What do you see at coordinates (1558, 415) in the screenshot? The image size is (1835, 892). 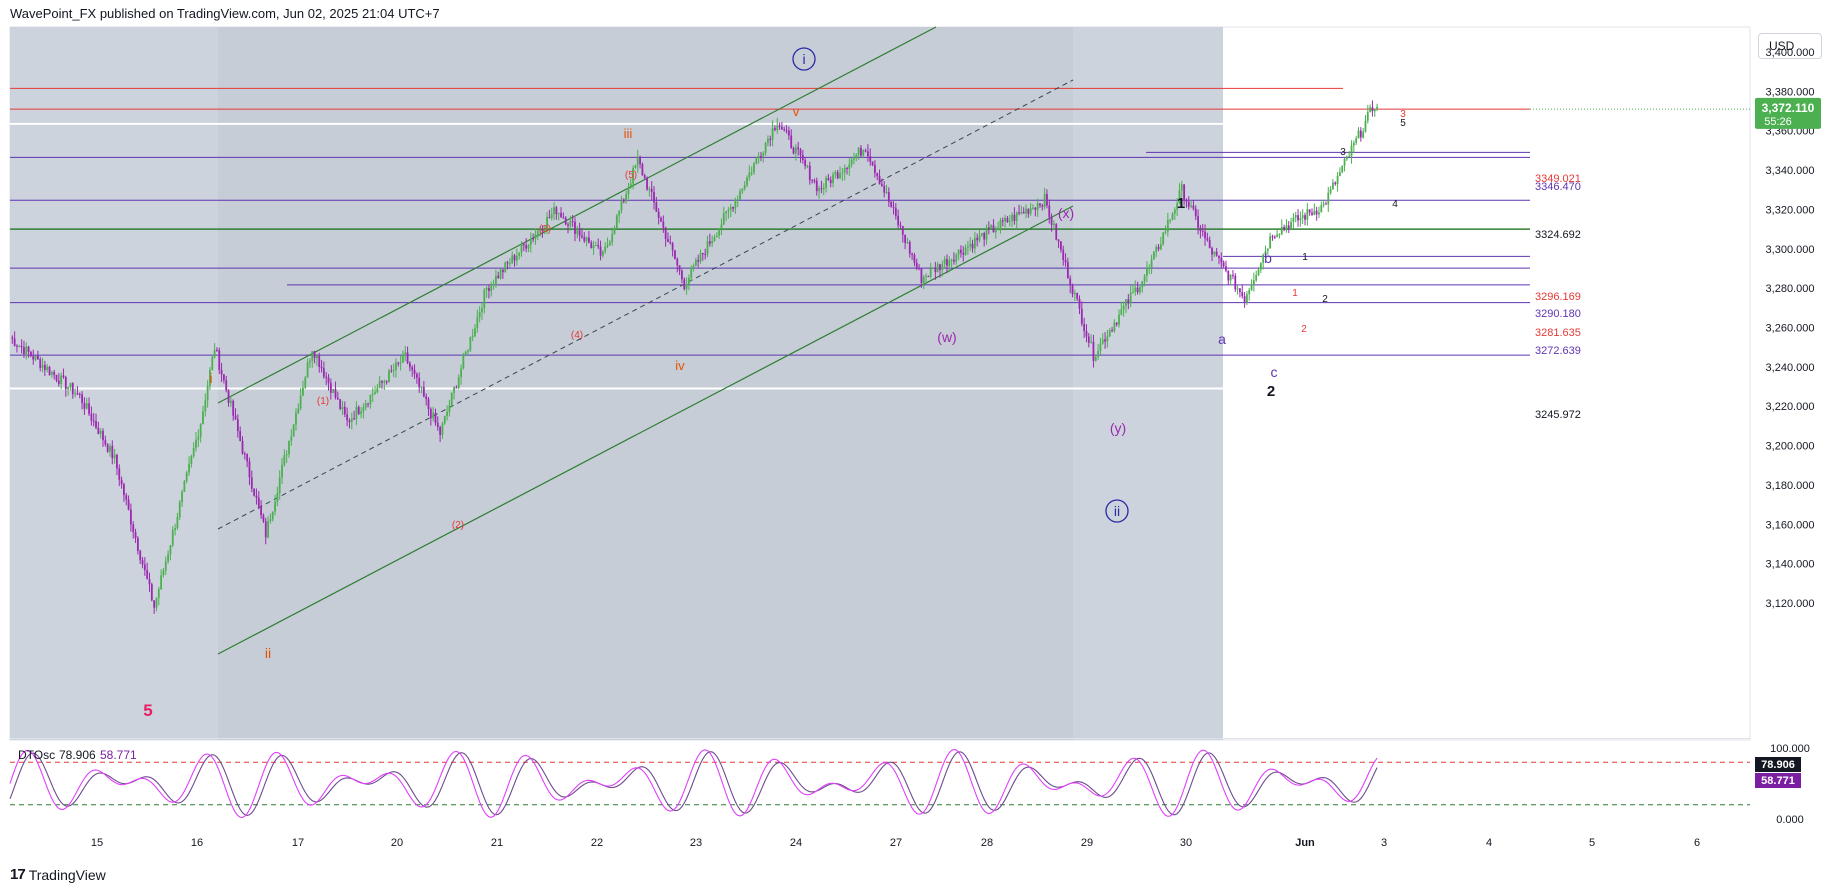 I see `level-label: 3245.972` at bounding box center [1558, 415].